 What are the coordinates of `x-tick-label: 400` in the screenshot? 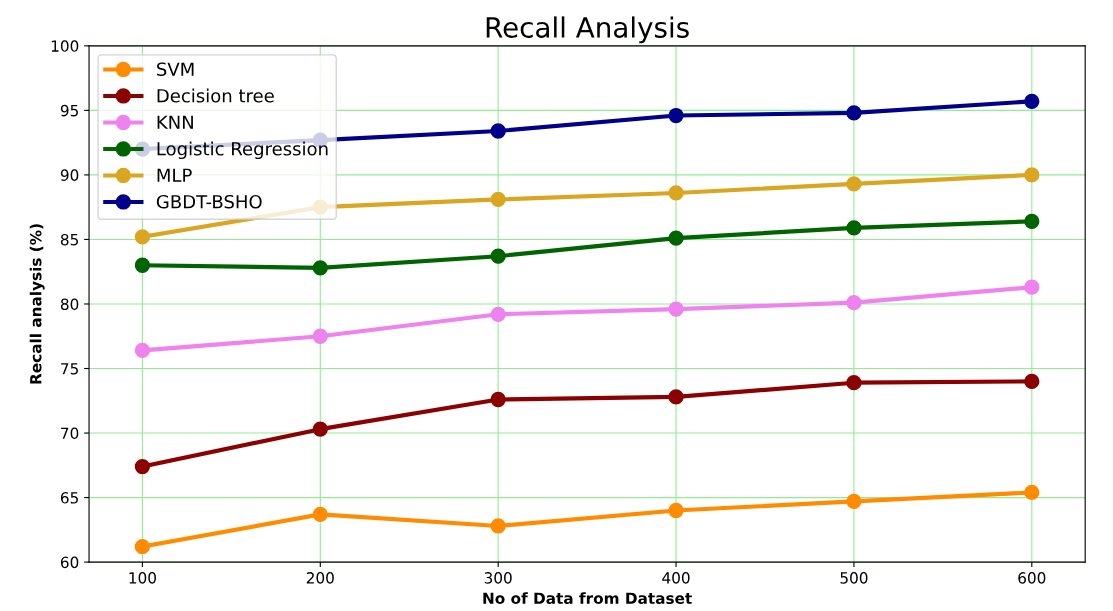 It's located at (676, 578).